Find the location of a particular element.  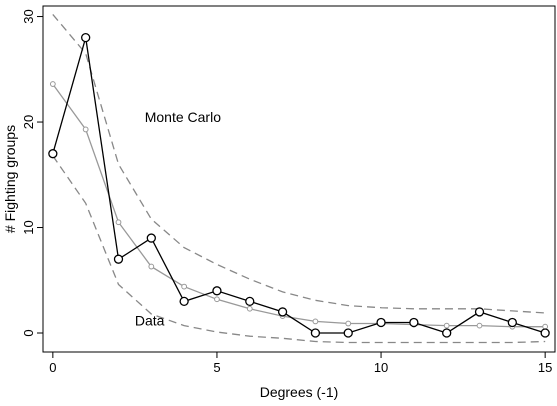

annotations: Monte Carlo Data is located at coordinates (178, 219).